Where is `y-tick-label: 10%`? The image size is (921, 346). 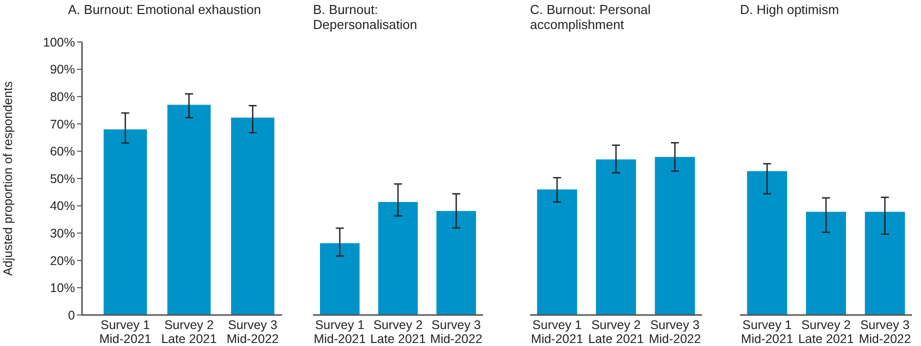 y-tick-label: 10% is located at coordinates (62, 288).